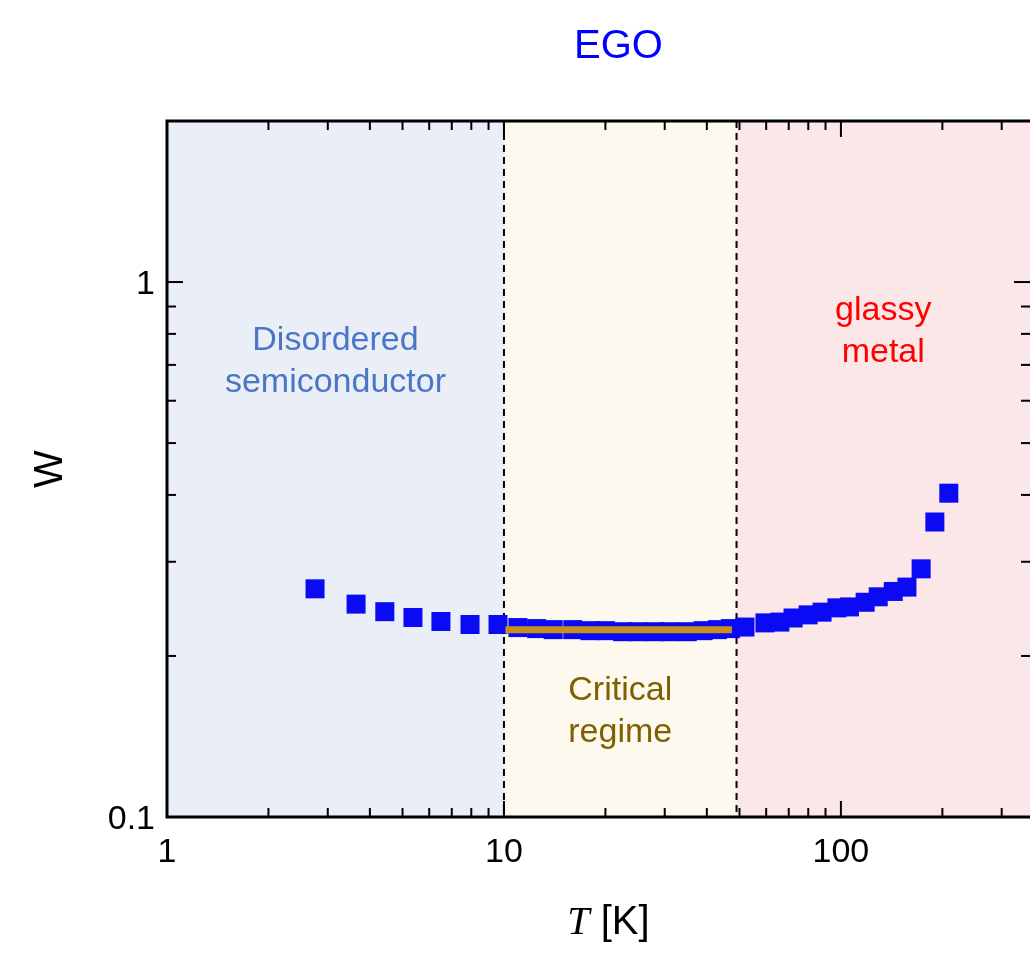  I want to click on y-tick-label: 0.1, so click(131, 817).